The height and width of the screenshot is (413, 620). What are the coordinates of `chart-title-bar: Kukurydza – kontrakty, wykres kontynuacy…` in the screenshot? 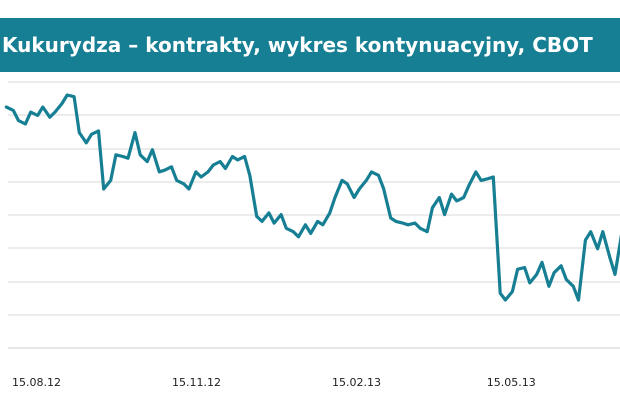 It's located at (310, 45).